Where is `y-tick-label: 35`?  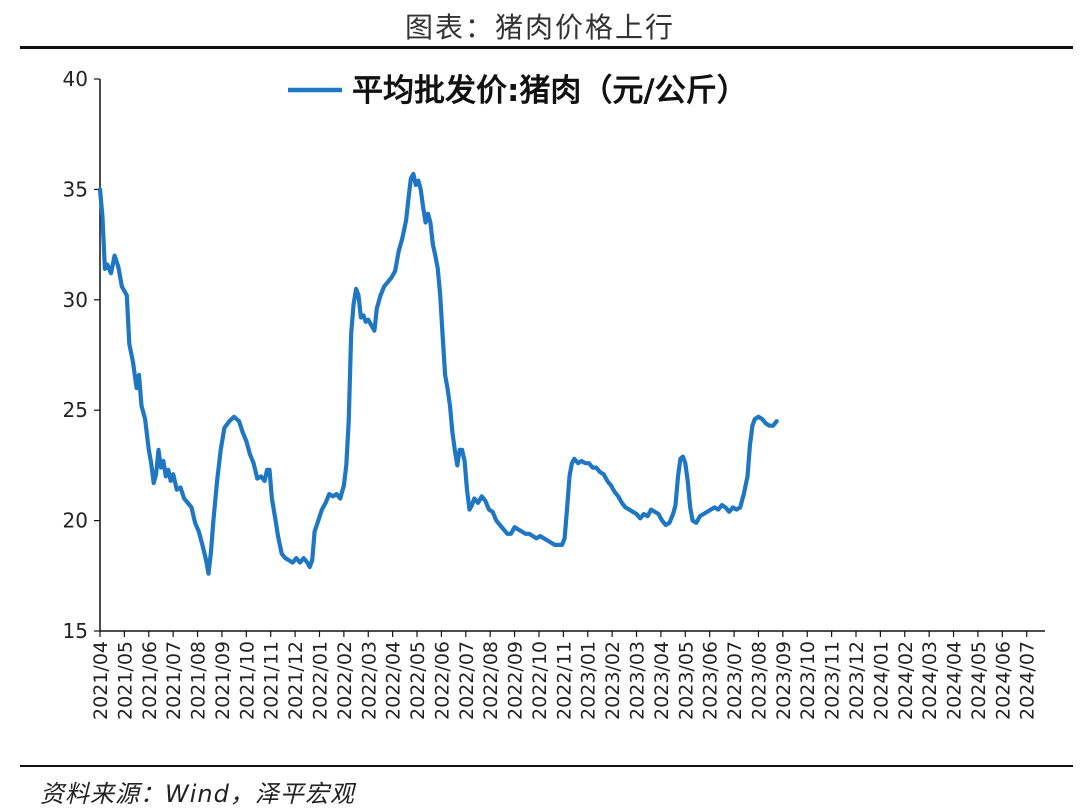 y-tick-label: 35 is located at coordinates (75, 189).